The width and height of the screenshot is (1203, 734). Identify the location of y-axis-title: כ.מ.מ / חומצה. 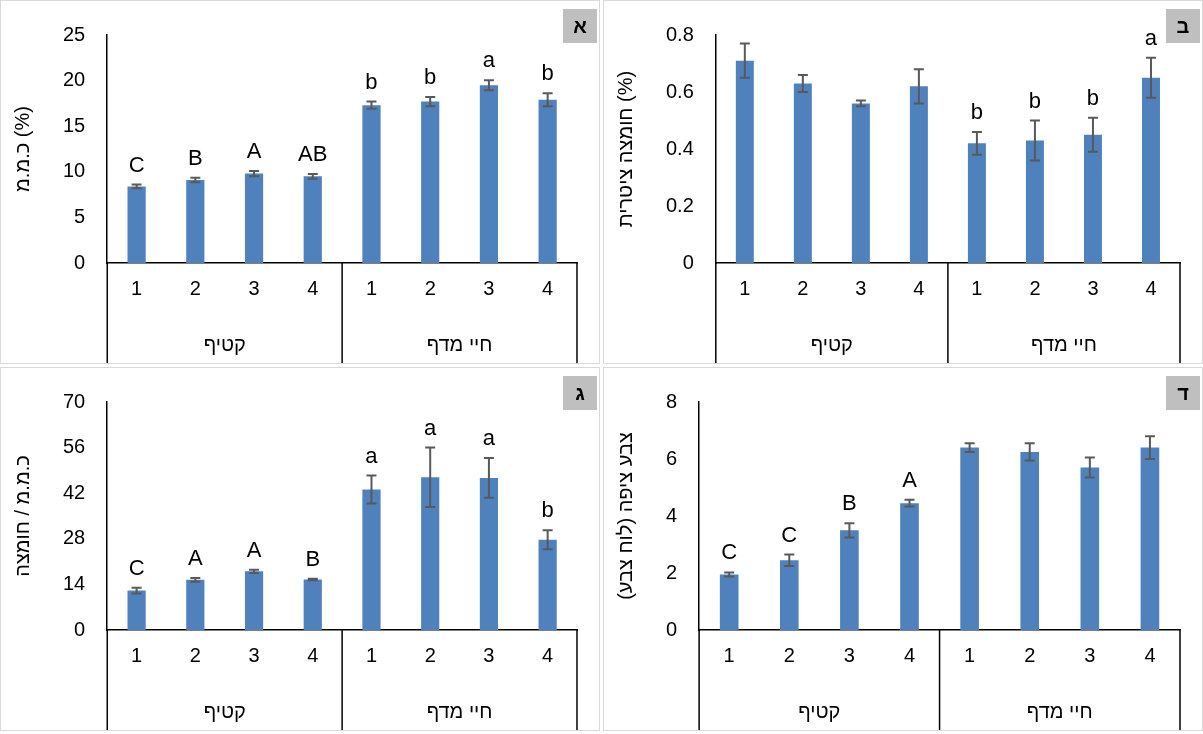
(21, 516).